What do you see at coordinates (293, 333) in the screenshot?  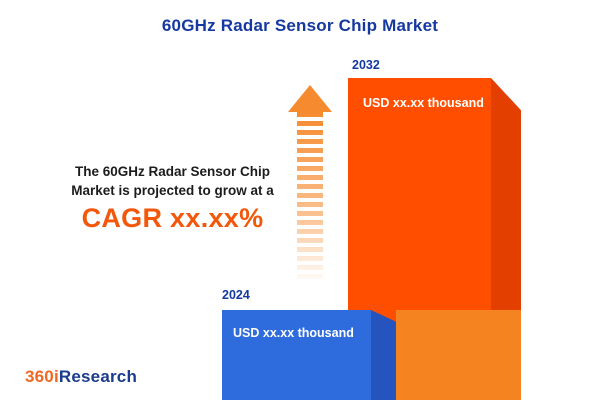 I see `value-label-2024: USD xx.xx thousand` at bounding box center [293, 333].